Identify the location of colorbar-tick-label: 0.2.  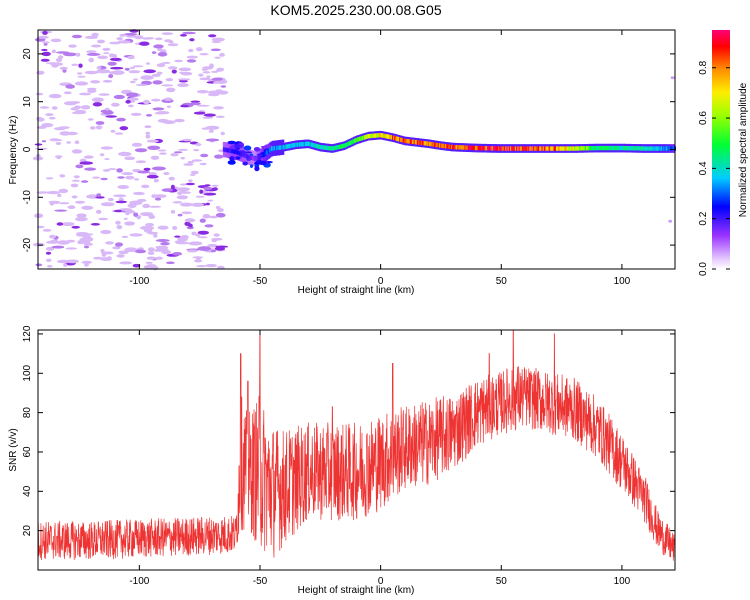
(703, 218).